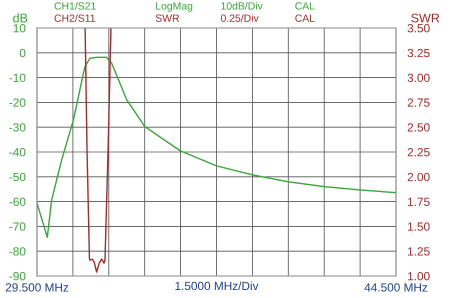 The image size is (450, 298). I want to click on text: 0.25/Div, so click(239, 18).